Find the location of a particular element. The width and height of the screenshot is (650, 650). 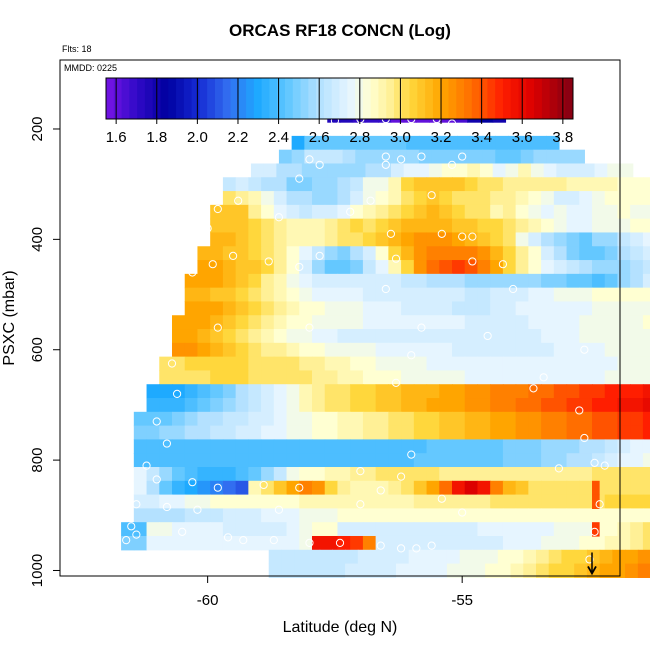

colorbar is located at coordinates (339, 98).